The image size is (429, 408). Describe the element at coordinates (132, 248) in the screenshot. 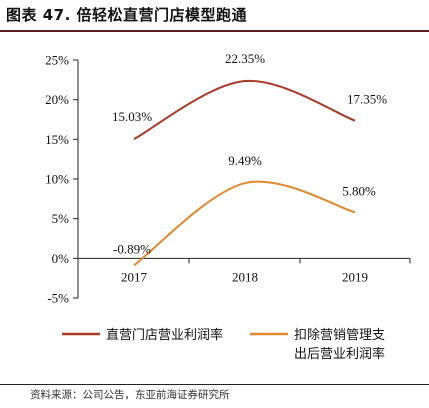

I see `data-label: -0.89%` at that location.